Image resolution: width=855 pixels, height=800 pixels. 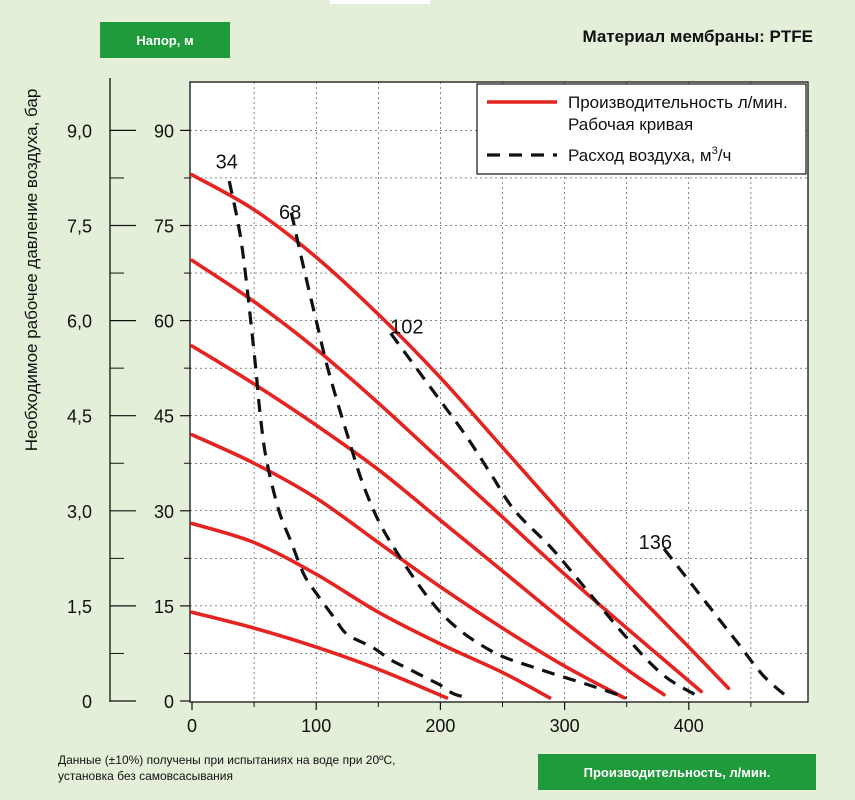 I want to click on x-tick-label: 400, so click(x=689, y=726).